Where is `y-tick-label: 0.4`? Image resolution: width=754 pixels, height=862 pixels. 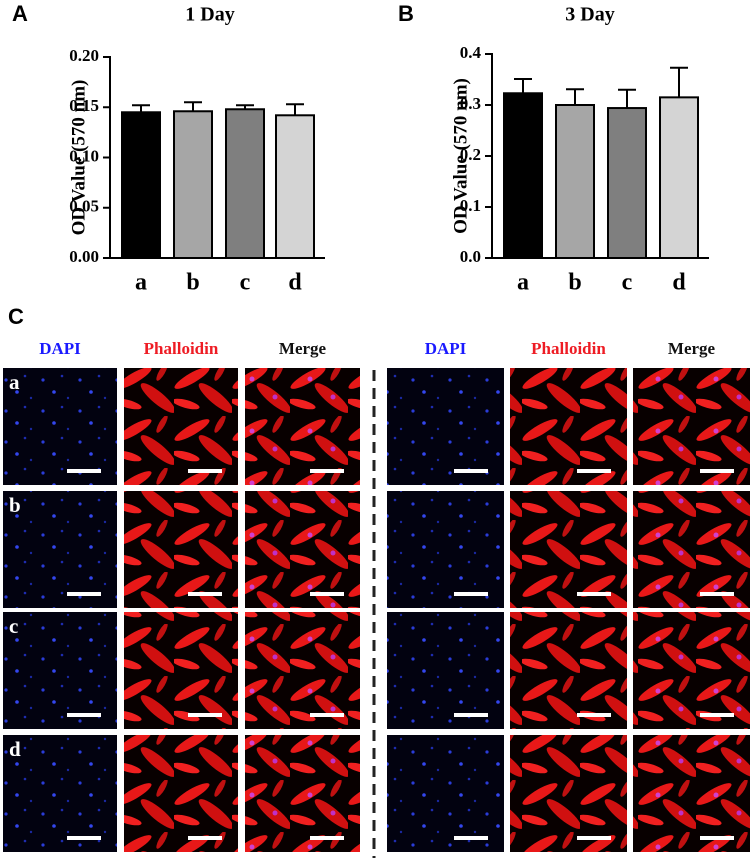 y-tick-label: 0.4 is located at coordinates (471, 52).